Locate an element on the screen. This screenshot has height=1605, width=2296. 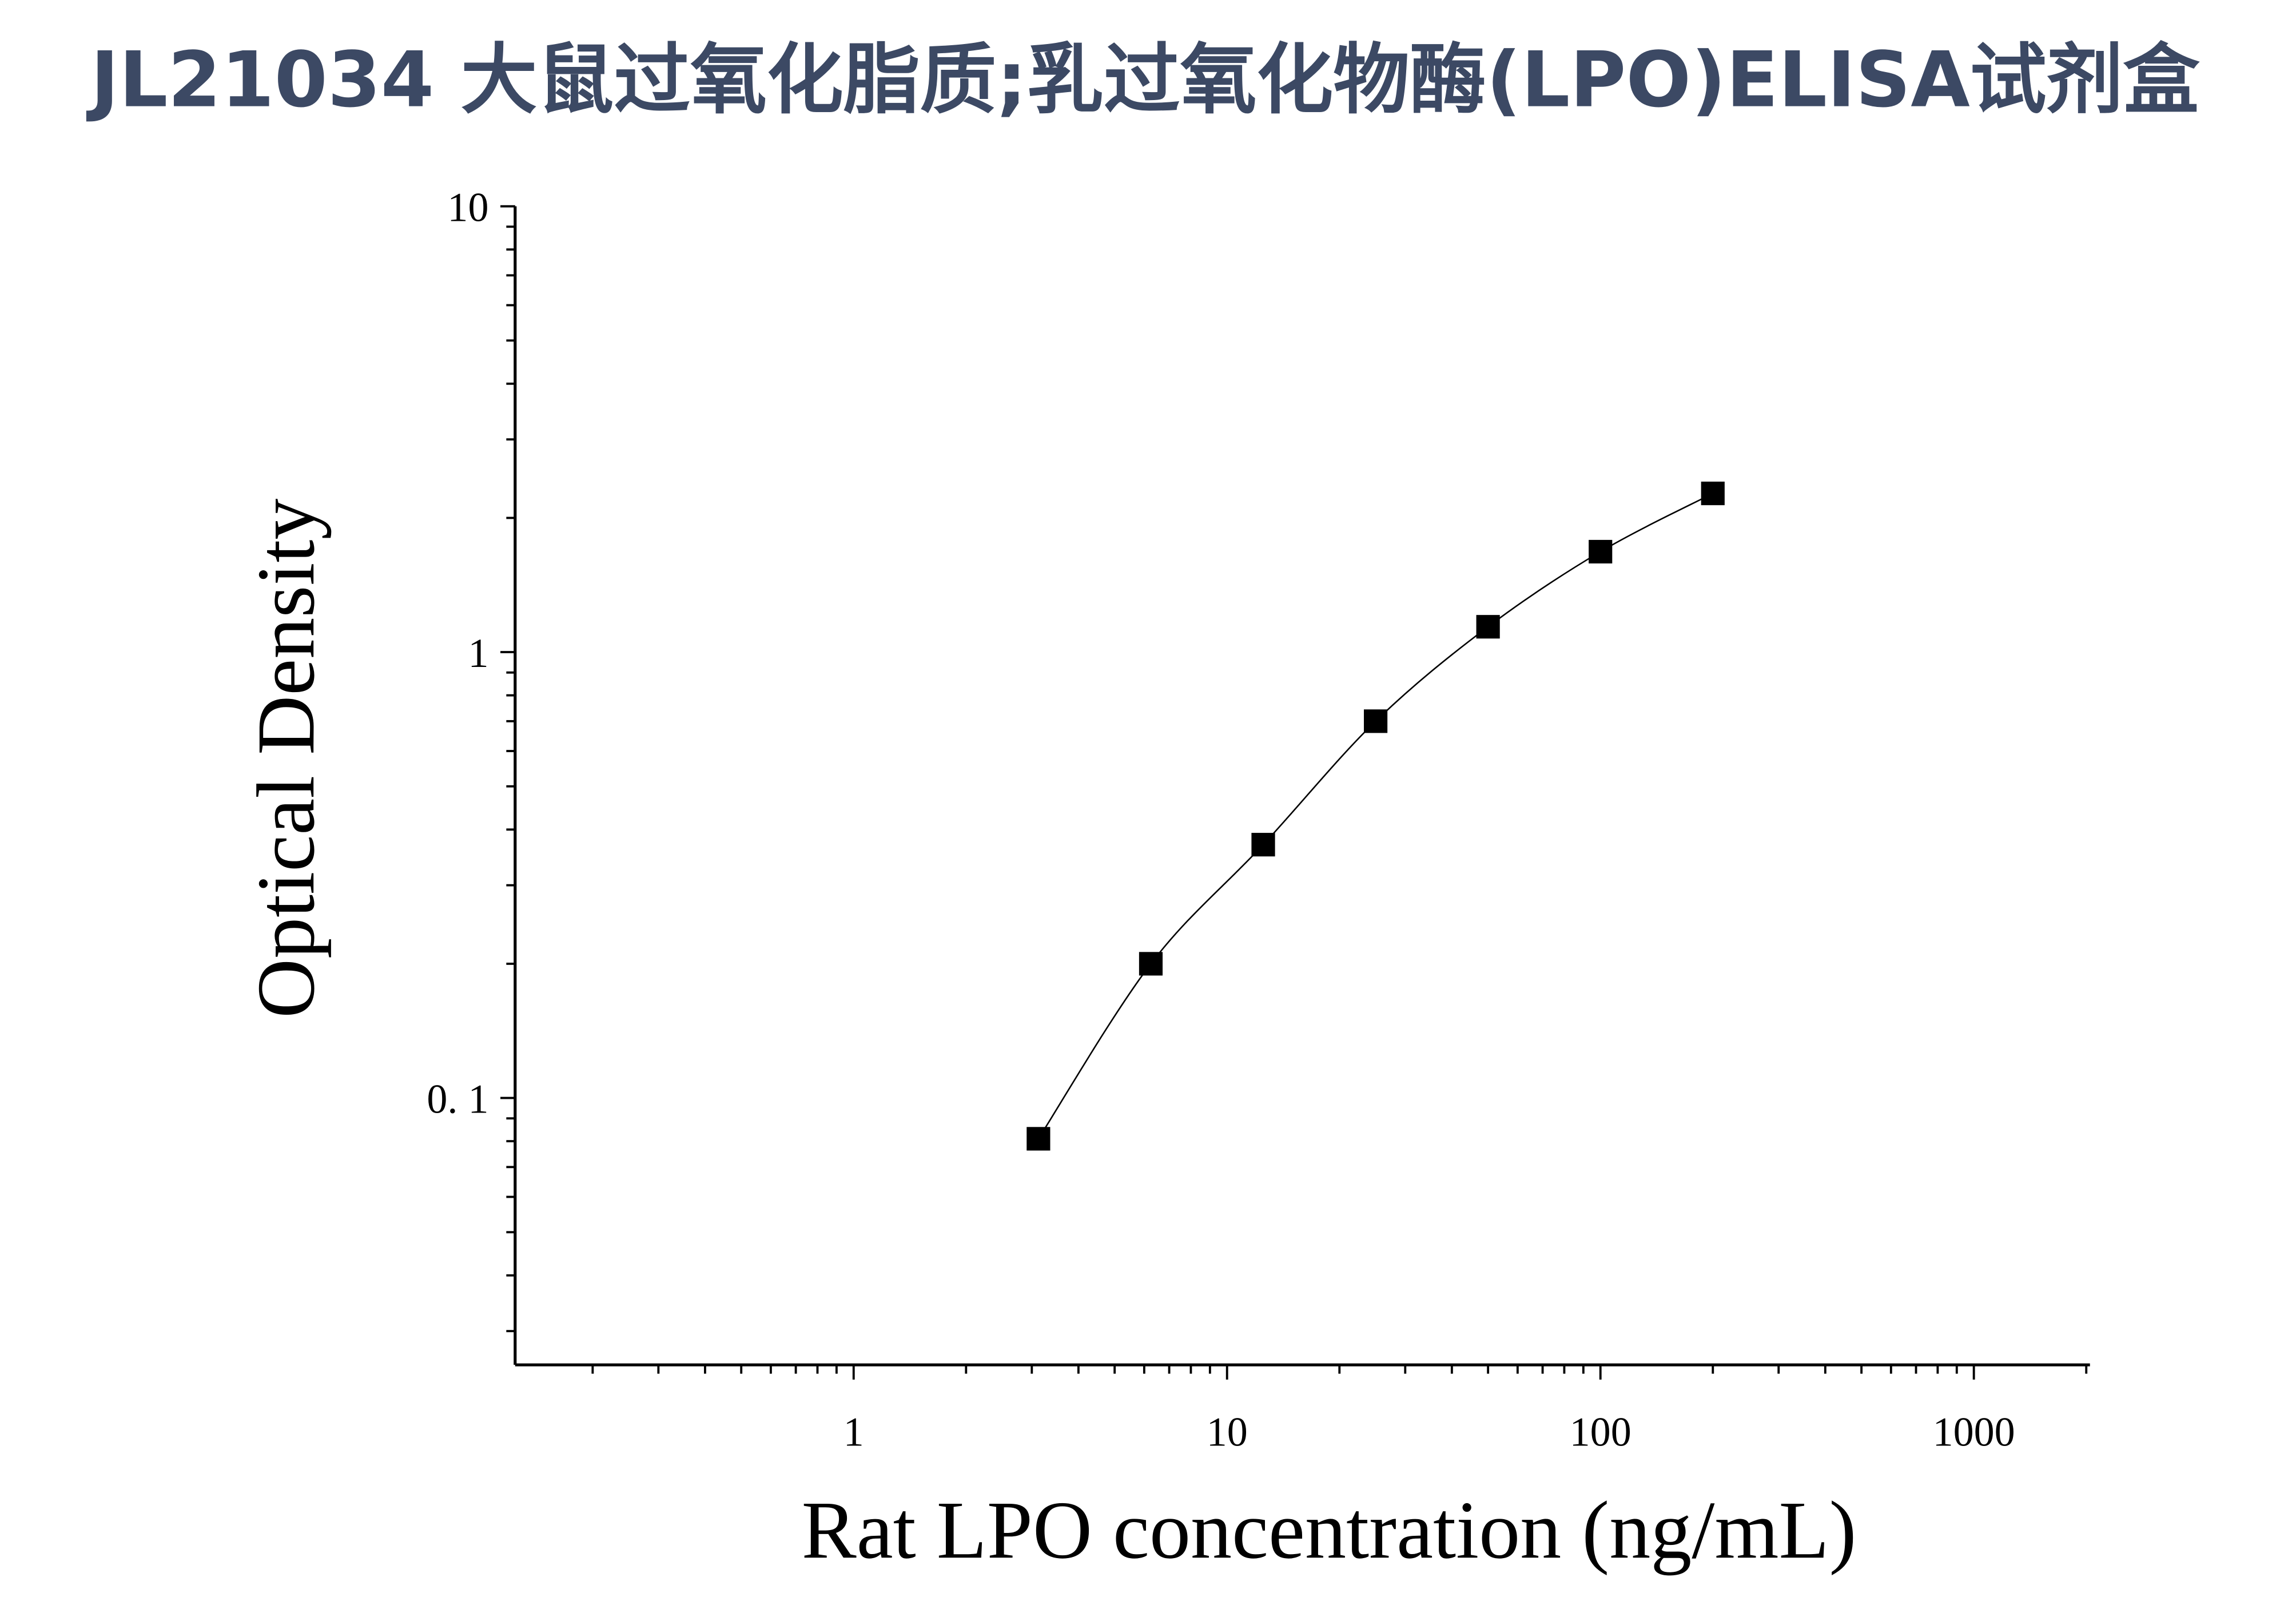
x-tick-label: 10 is located at coordinates (1227, 1432).